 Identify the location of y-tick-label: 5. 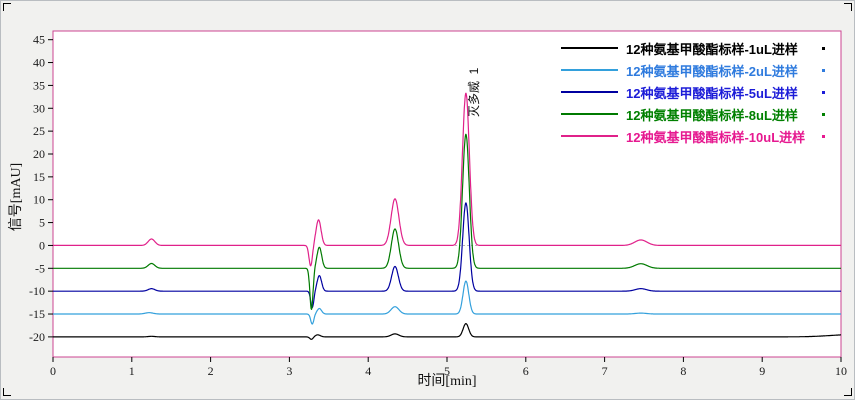
(42, 223).